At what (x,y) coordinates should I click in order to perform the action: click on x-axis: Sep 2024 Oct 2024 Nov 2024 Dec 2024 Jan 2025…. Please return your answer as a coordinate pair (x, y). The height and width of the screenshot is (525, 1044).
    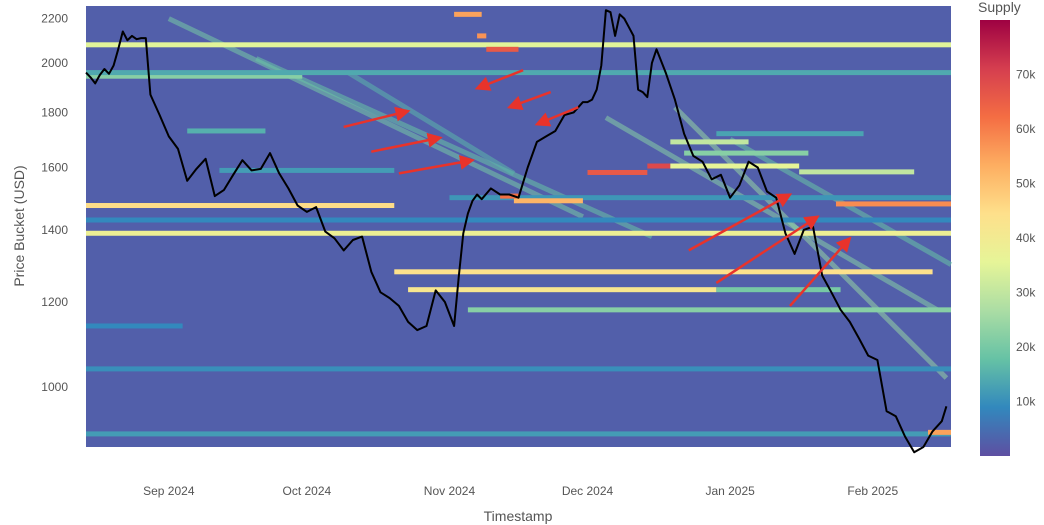
    Looking at the image, I should click on (520, 491).